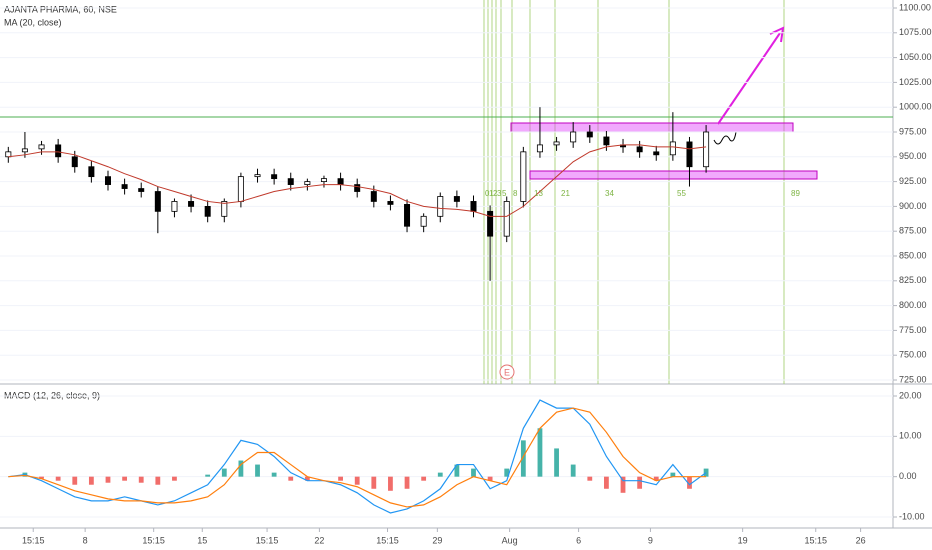 Image resolution: width=932 pixels, height=550 pixels. I want to click on y-tick-label: 1000.00, so click(915, 107).